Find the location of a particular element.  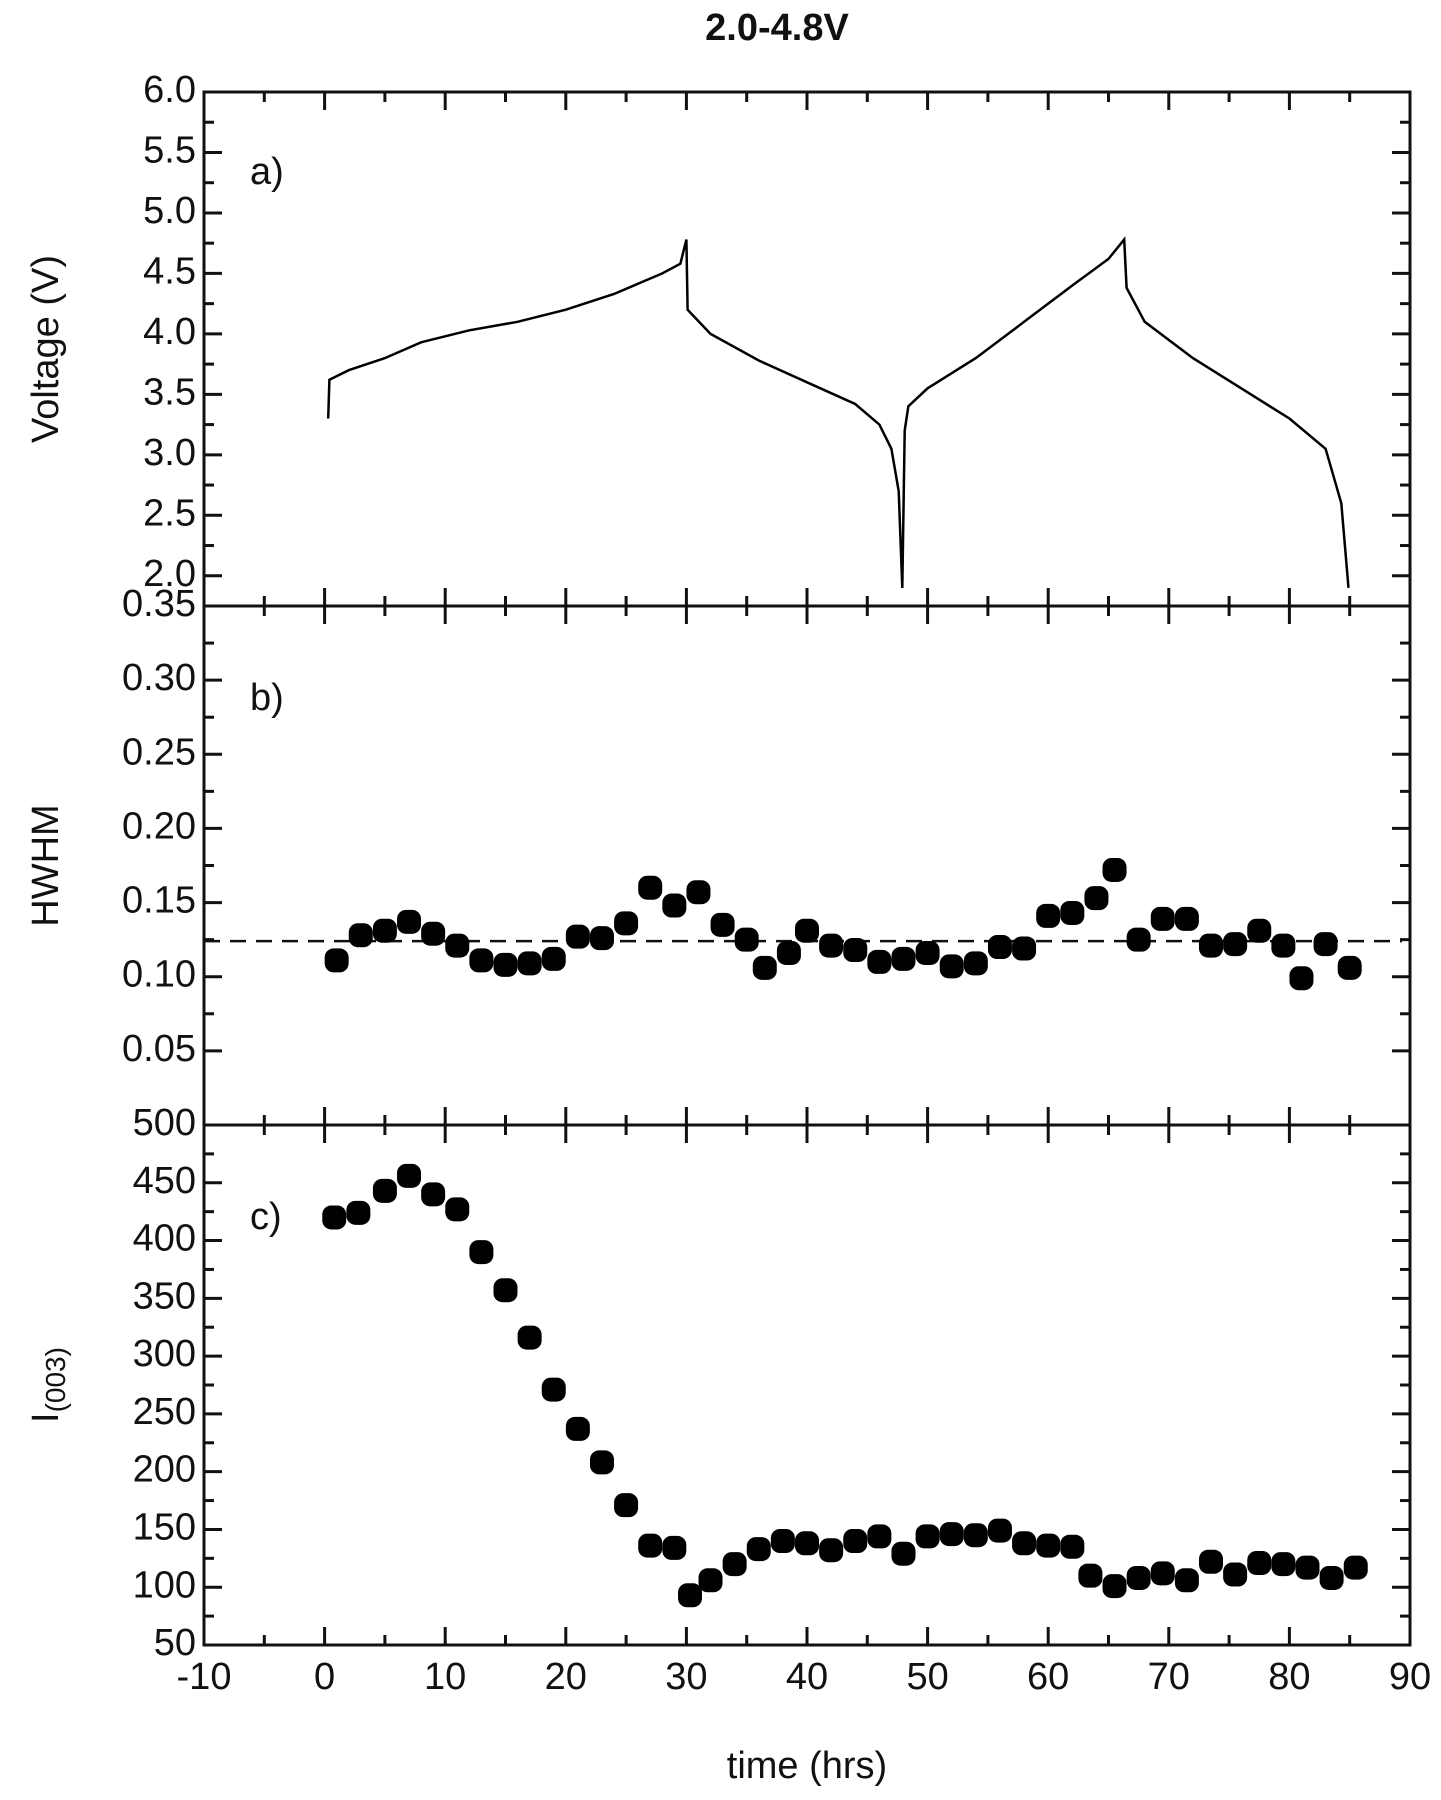

y-tick-label: 400 is located at coordinates (164, 1239).